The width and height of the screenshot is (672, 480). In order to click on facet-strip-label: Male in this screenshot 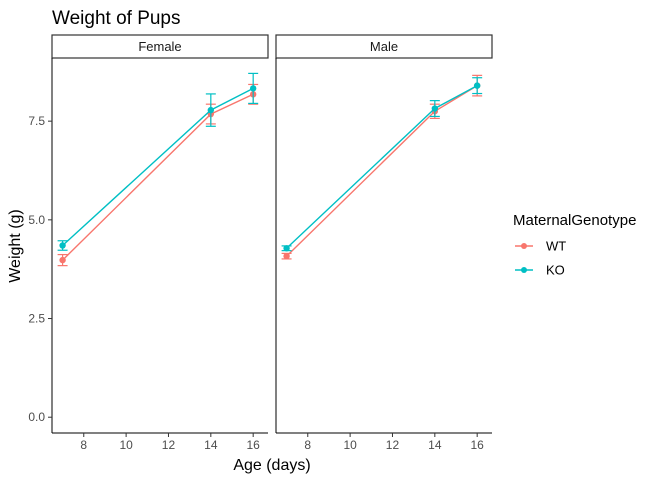, I will do `click(384, 46)`.